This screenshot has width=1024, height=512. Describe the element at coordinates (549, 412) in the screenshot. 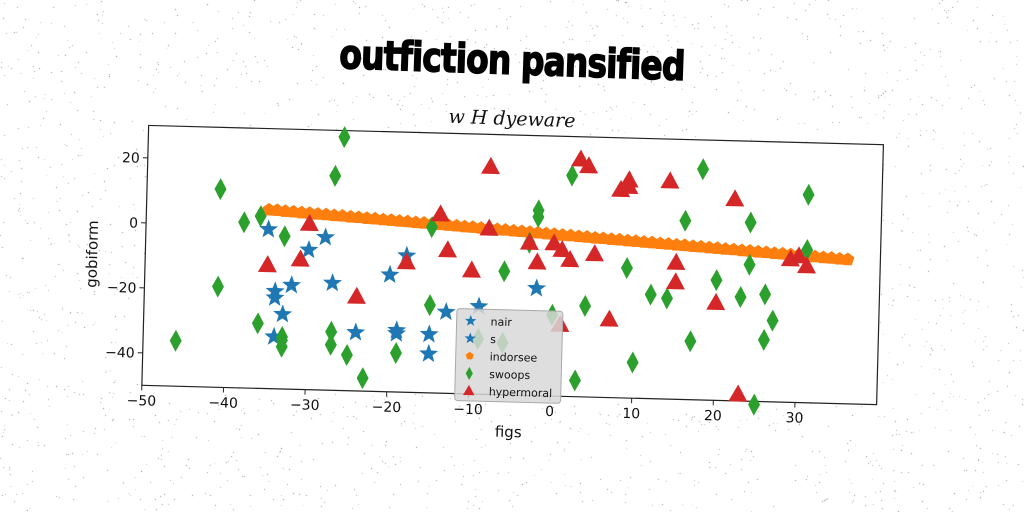

I see `x-tick-label: 0` at that location.